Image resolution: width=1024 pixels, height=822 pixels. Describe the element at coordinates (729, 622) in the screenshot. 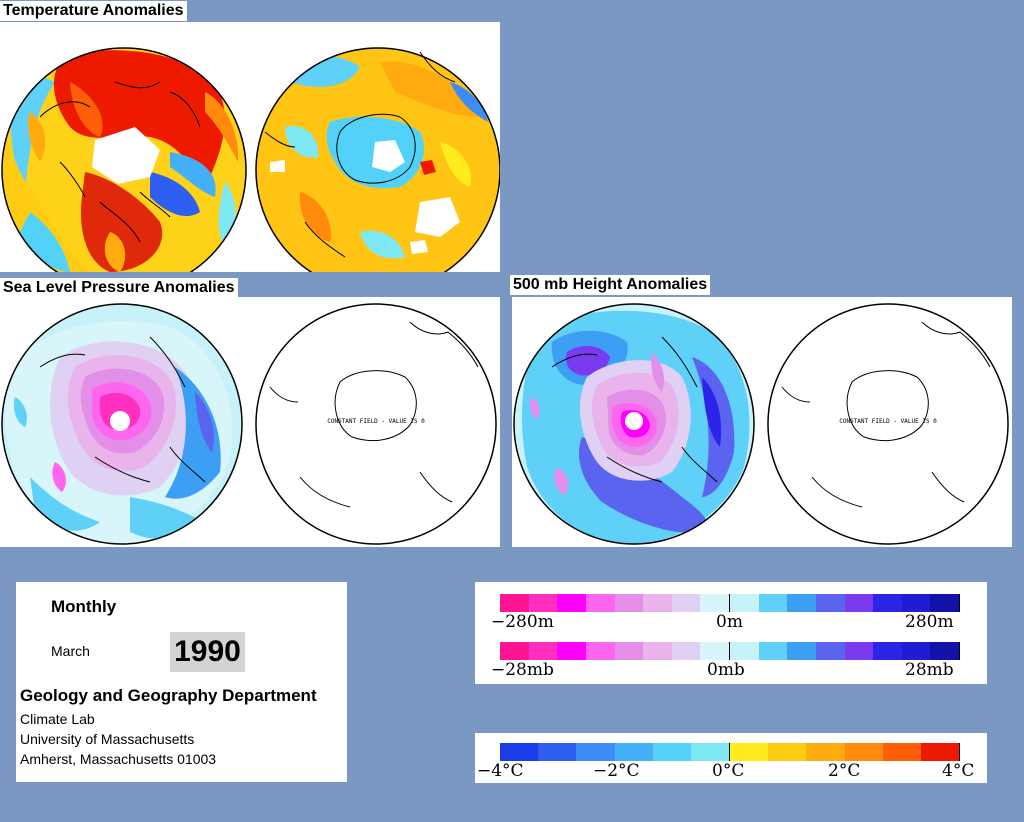

I see `height-mid-label: 0m` at that location.